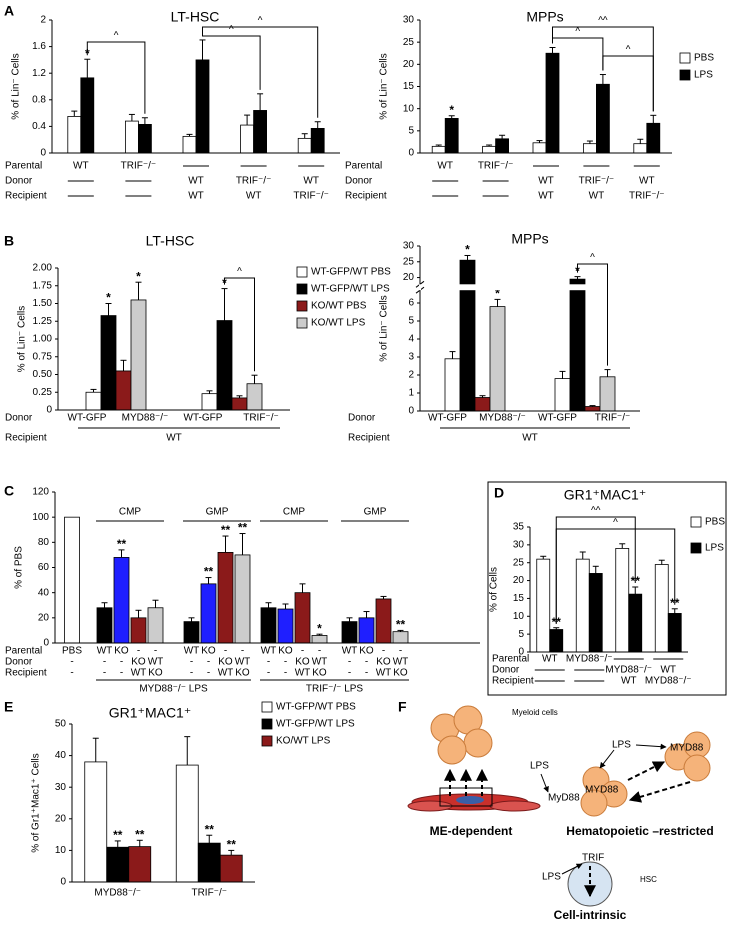 This screenshot has width=729, height=926. Describe the element at coordinates (556, 810) in the screenshot. I see `diagram: F Myeloid cells LPS MyD88 ME-dependent` at that location.